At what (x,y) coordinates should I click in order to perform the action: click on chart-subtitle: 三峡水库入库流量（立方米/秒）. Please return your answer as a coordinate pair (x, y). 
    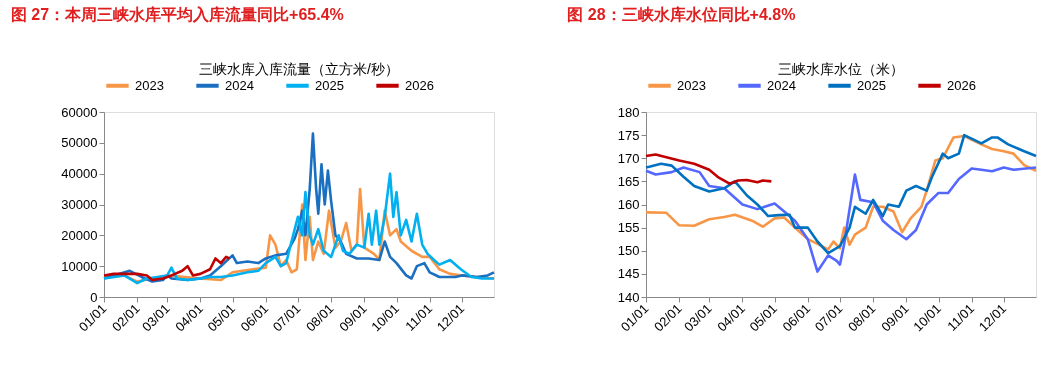
    Looking at the image, I should click on (299, 69).